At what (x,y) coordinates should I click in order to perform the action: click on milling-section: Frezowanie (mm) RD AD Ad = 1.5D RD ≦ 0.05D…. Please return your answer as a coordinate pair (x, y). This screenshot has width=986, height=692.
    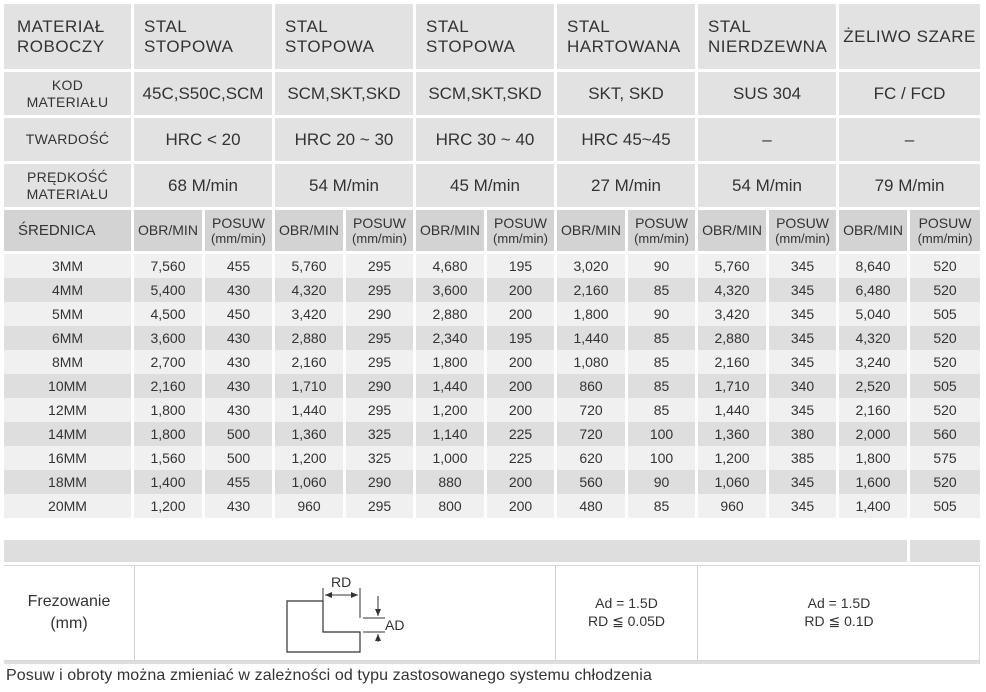
    Looking at the image, I should click on (492, 613).